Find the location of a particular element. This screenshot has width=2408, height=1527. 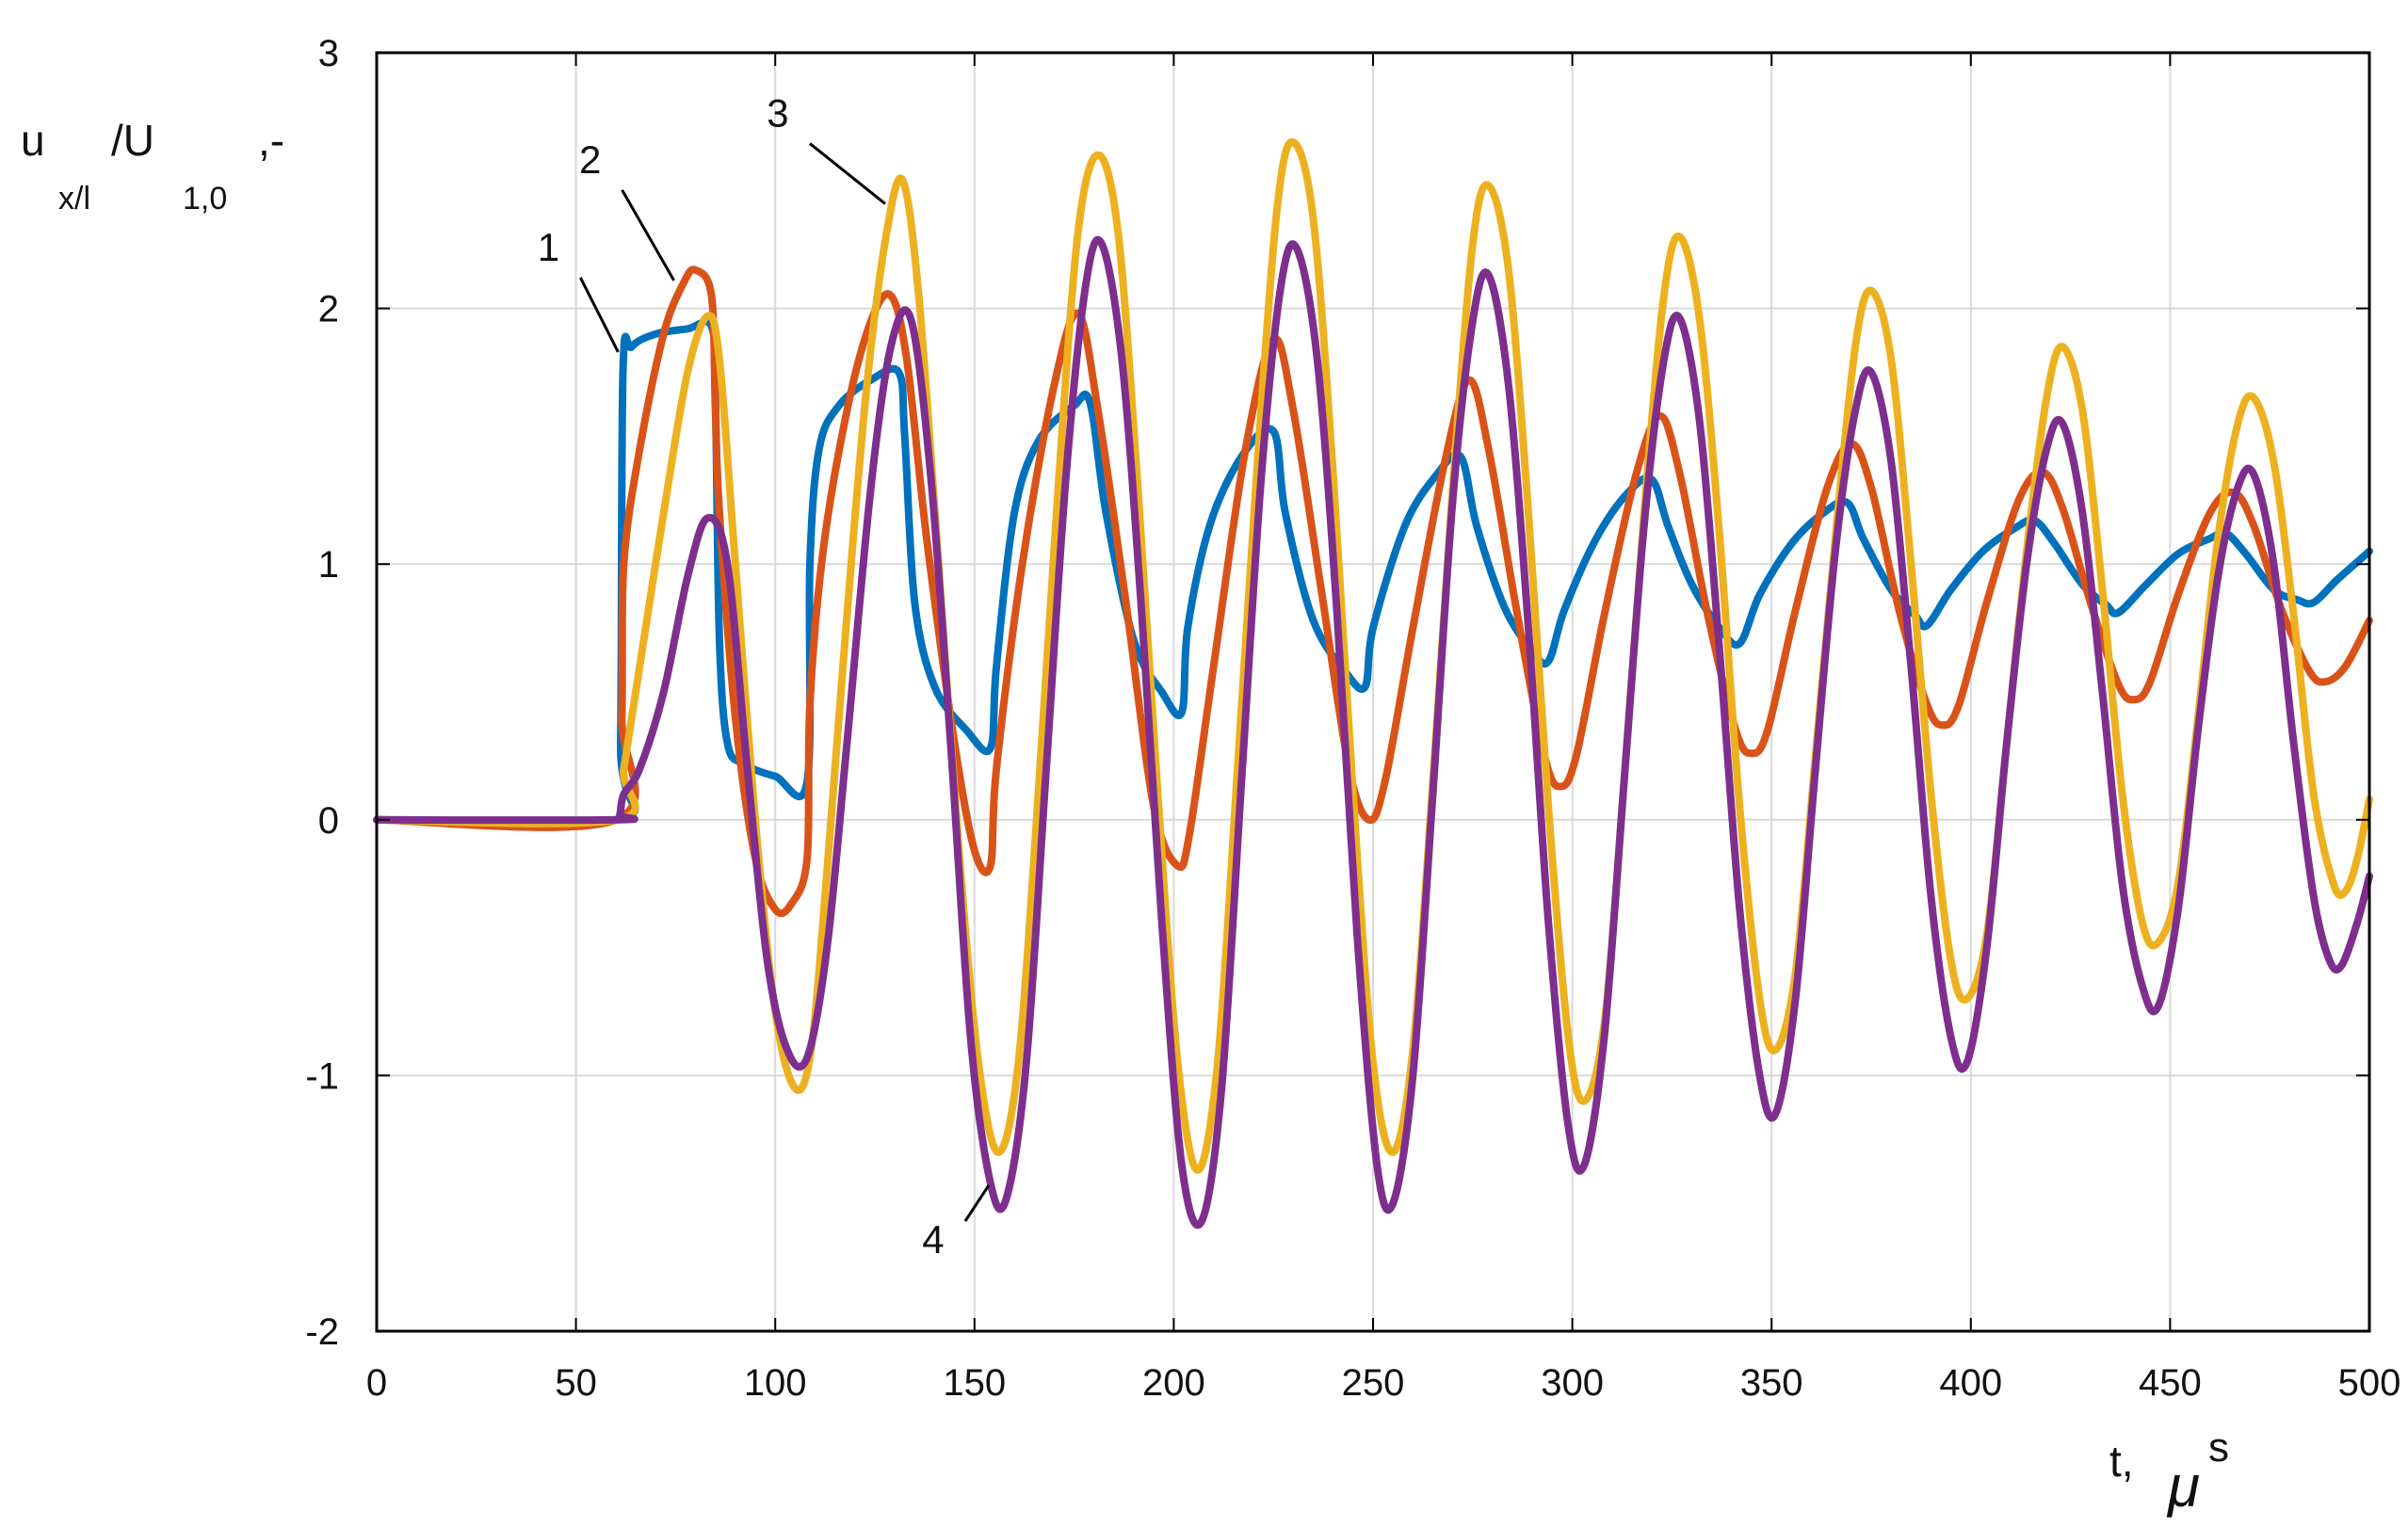

annotation-label-2: 2 is located at coordinates (590, 159).